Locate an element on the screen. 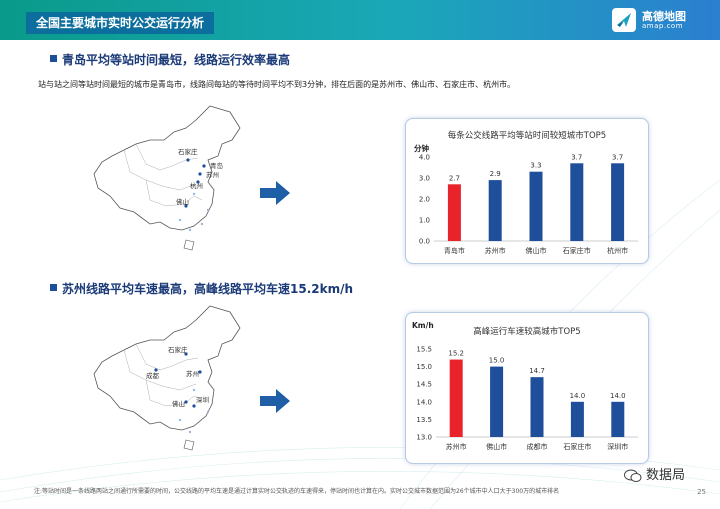 This screenshot has height=509, width=720. chart1-ytick: 0.0 is located at coordinates (424, 242).